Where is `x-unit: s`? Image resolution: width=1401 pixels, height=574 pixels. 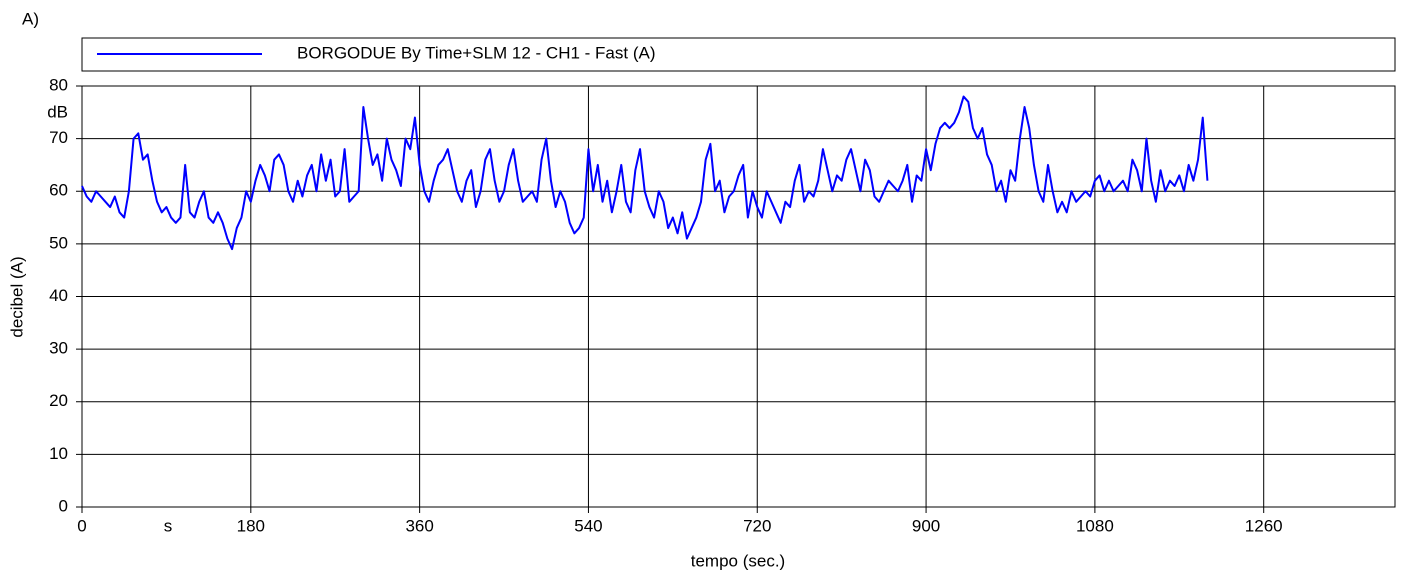 x-unit: s is located at coordinates (168, 525).